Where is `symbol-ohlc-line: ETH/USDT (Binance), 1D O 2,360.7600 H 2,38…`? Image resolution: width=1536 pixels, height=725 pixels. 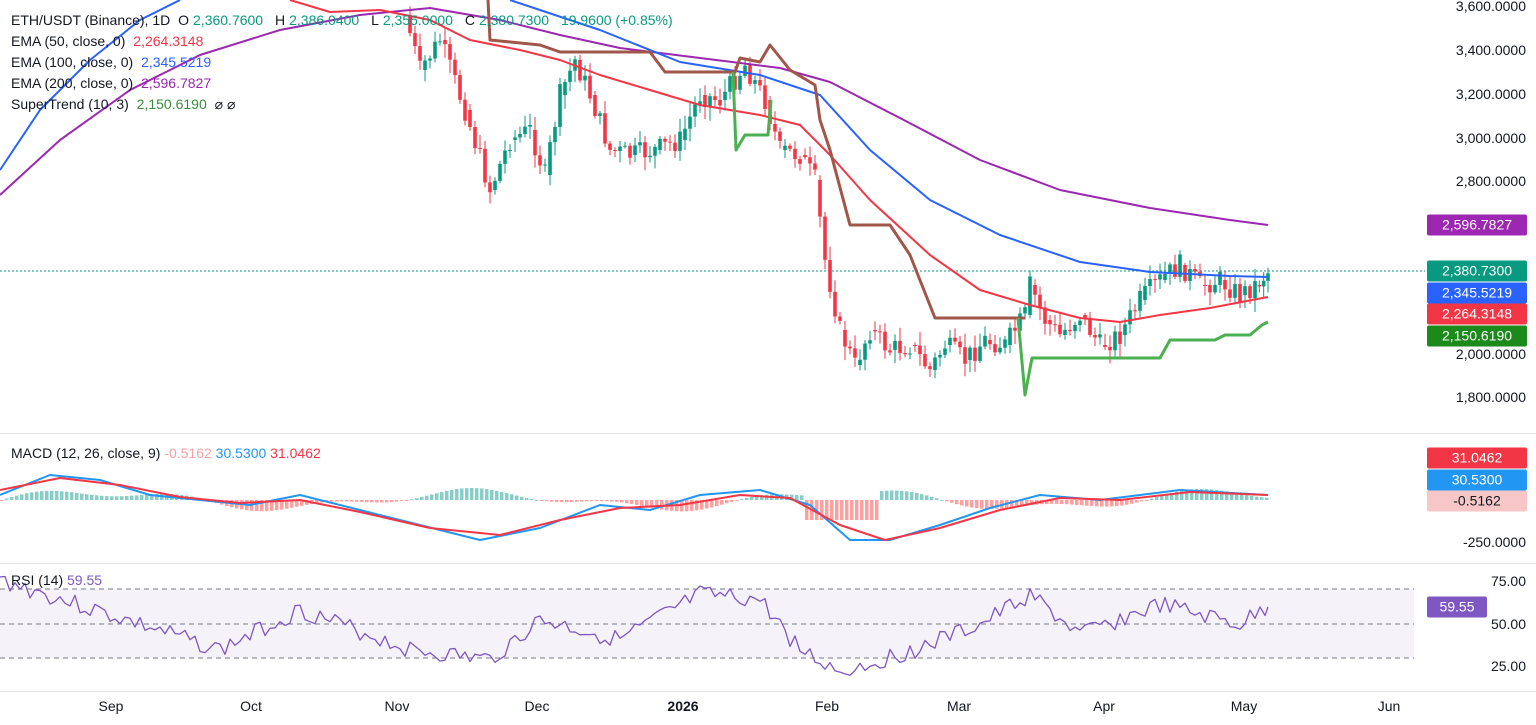 symbol-ohlc-line: ETH/USDT (Binance), 1D O 2,360.7600 H 2,38… is located at coordinates (338, 20).